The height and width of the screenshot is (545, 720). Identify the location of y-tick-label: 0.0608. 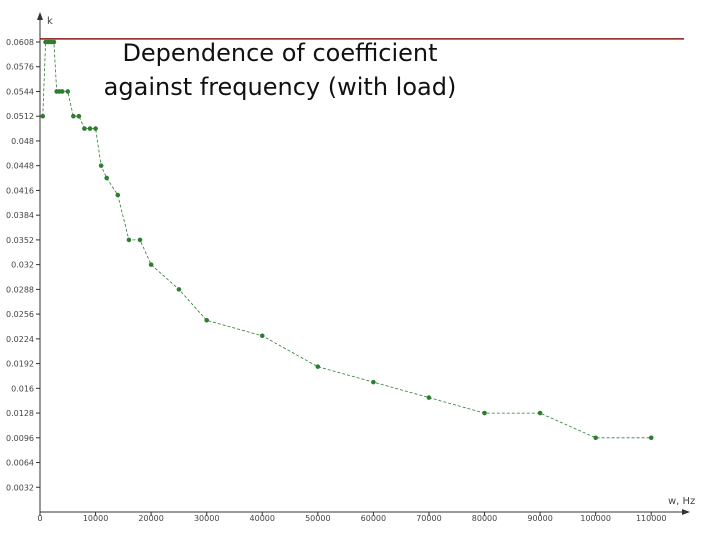
(20, 42).